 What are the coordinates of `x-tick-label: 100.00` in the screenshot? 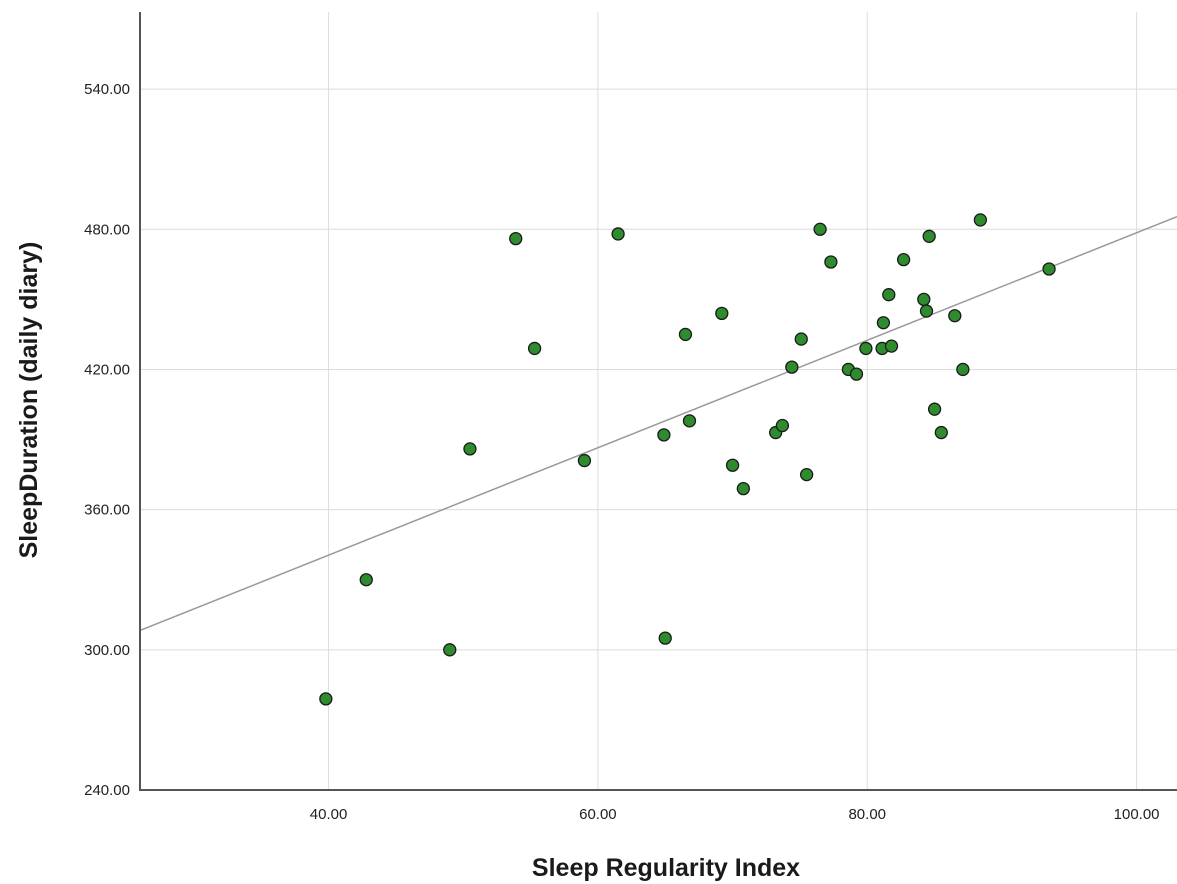 It's located at (1137, 814).